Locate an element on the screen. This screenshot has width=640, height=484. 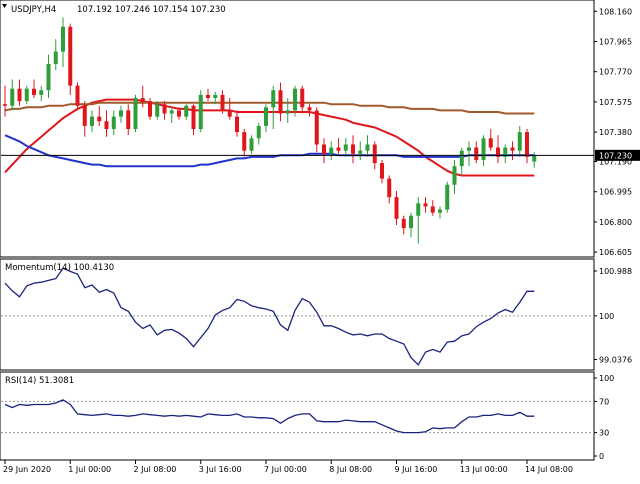
time-axis-tick-label: 7 Jul 00:00 is located at coordinates (285, 469).